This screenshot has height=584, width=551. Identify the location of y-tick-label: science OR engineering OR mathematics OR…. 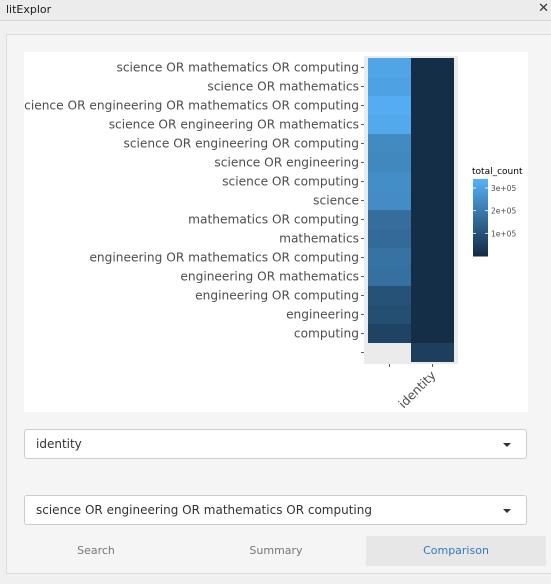
(191, 106).